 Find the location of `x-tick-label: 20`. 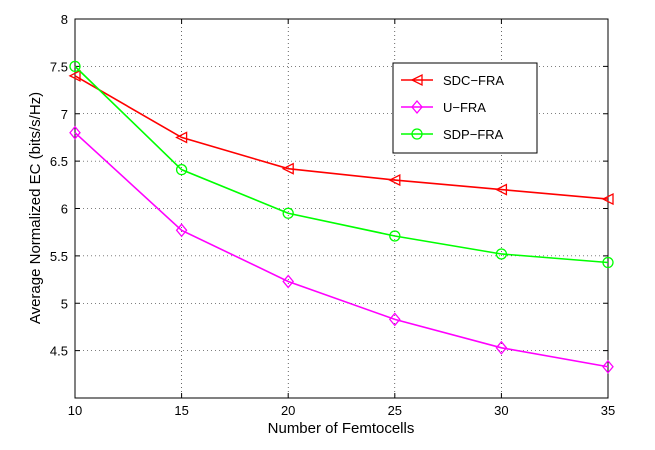

x-tick-label: 20 is located at coordinates (288, 410).